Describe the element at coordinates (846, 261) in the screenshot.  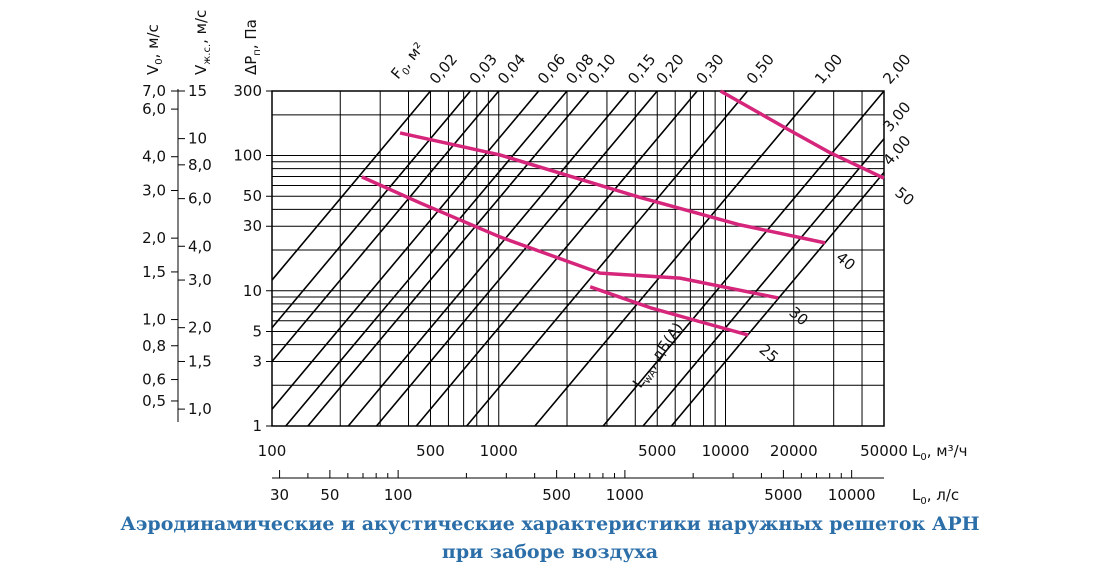
I see `curve-label: 40` at that location.